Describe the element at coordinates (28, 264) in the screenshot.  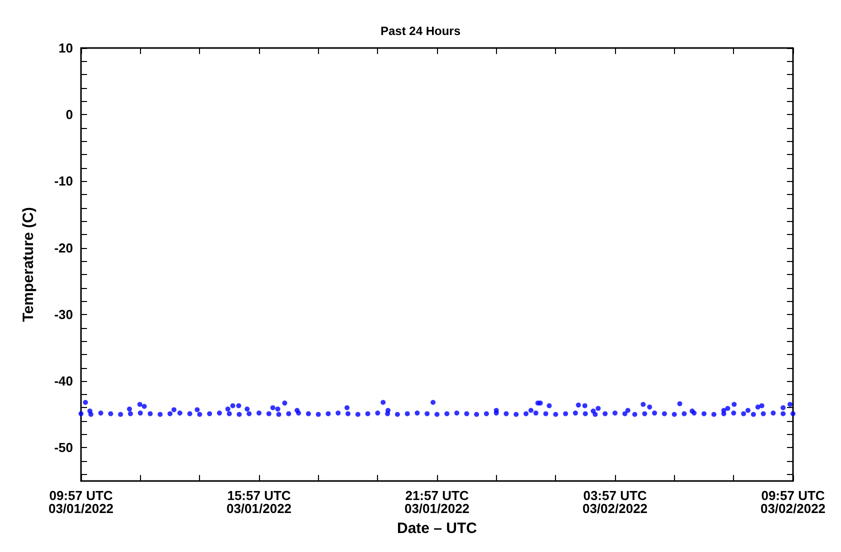
I see `y-axis-title: Temperature (C)` at that location.